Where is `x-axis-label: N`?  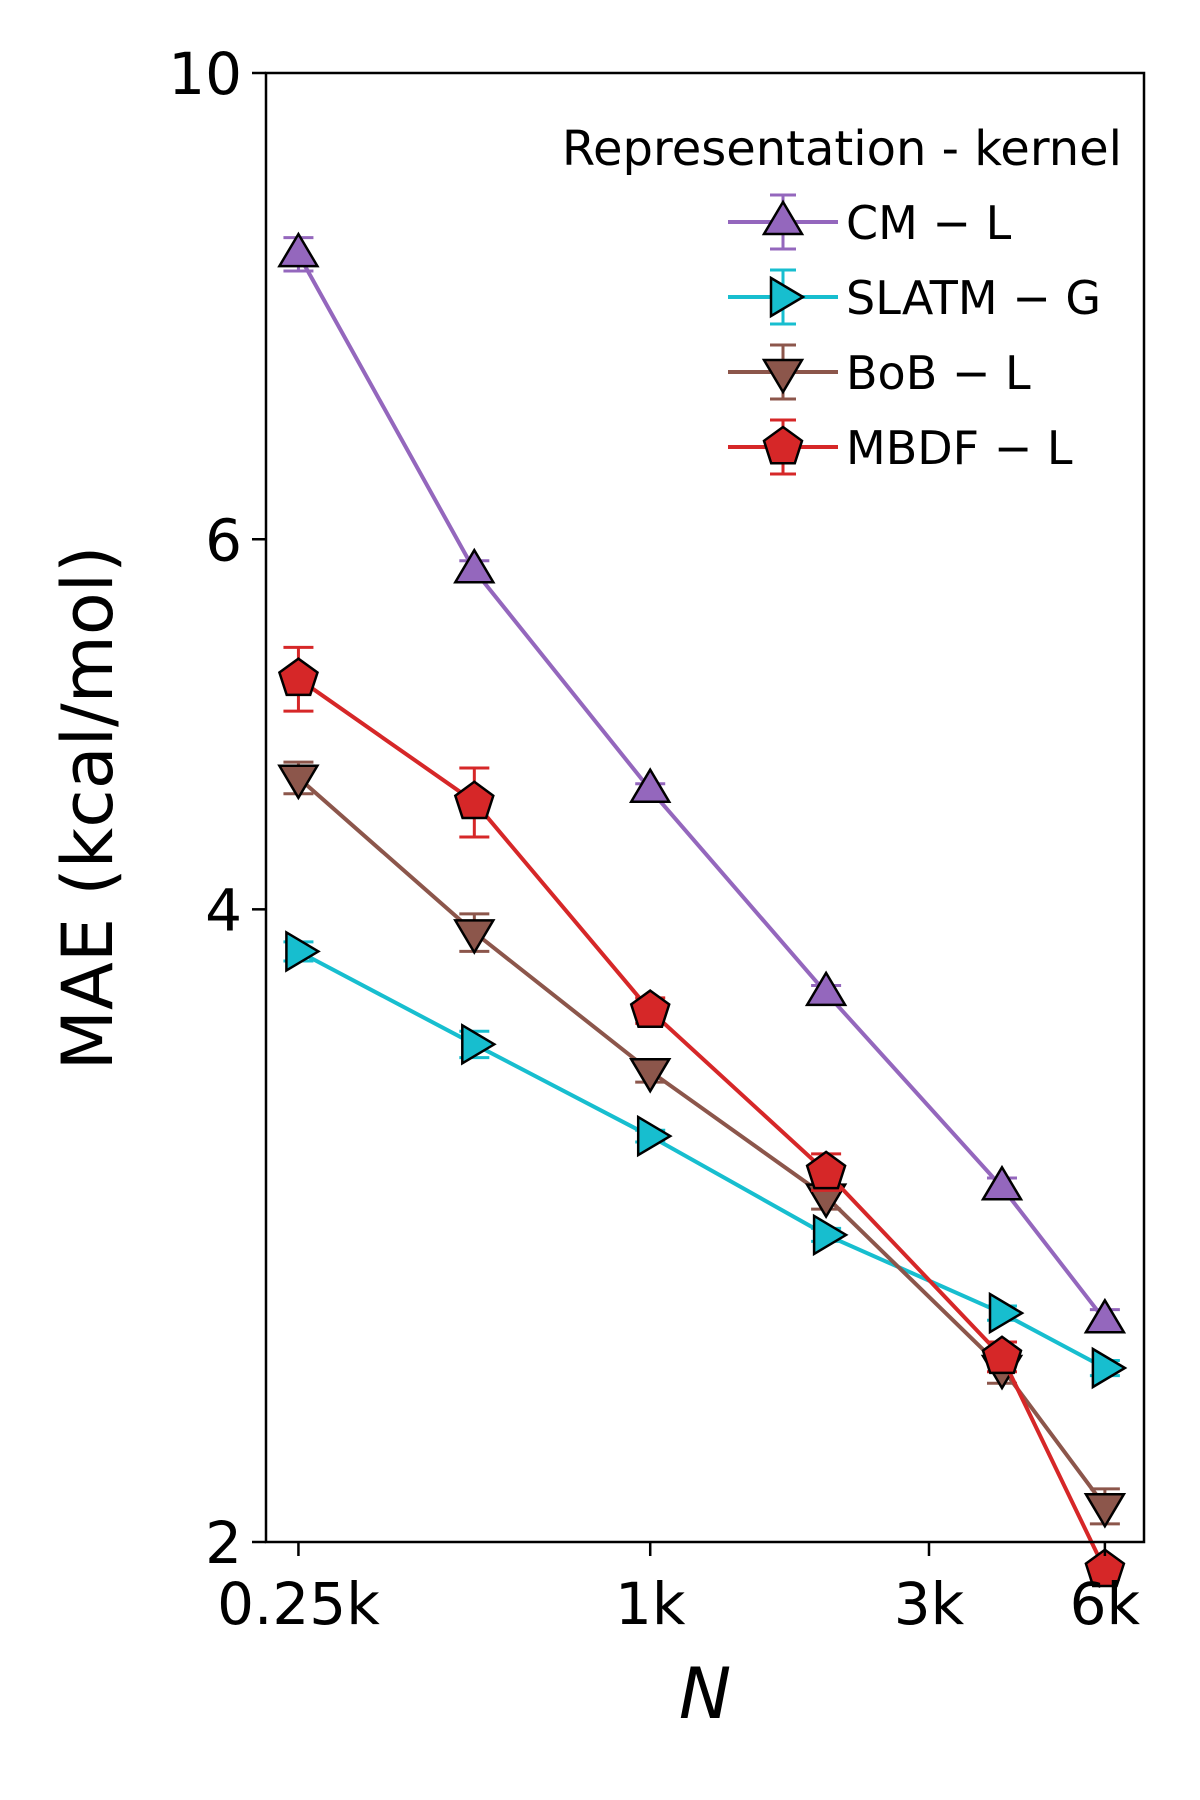
x-axis-label: N is located at coordinates (705, 1694).